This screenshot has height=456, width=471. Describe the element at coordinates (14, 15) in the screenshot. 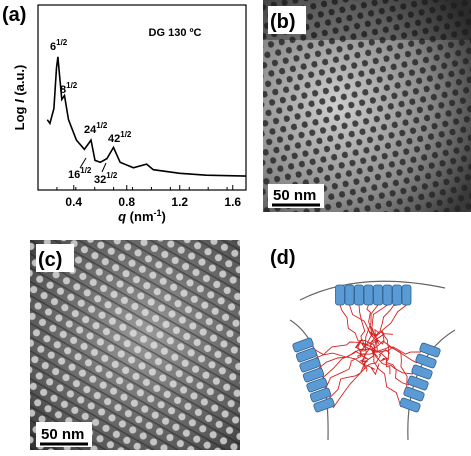

I see `panel-label: (a)` at that location.